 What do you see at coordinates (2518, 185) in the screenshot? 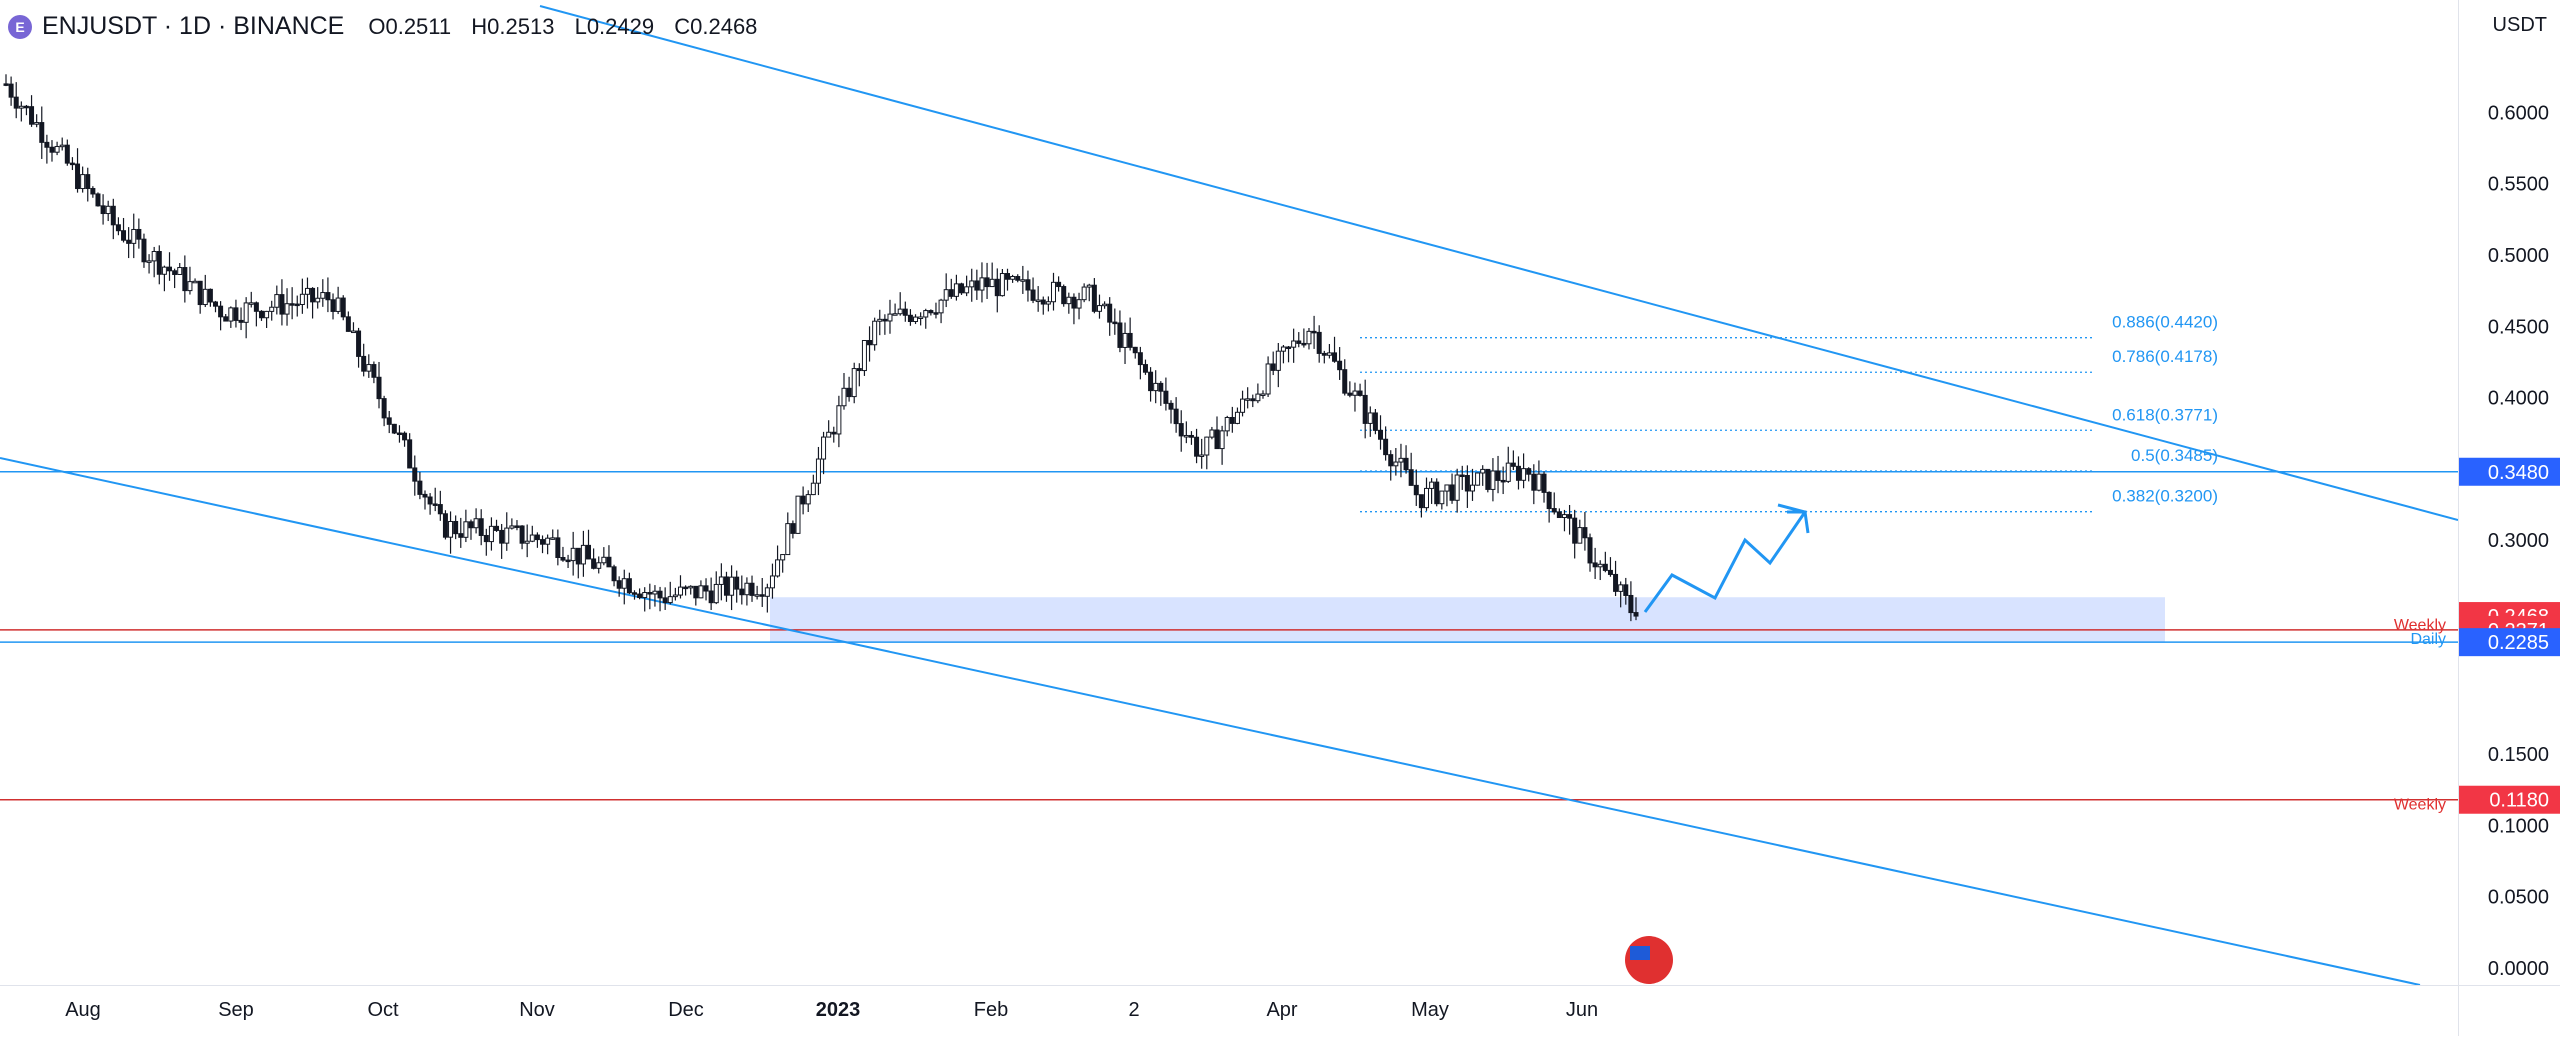
I see `price-tick-1: 0.5500` at bounding box center [2518, 185].